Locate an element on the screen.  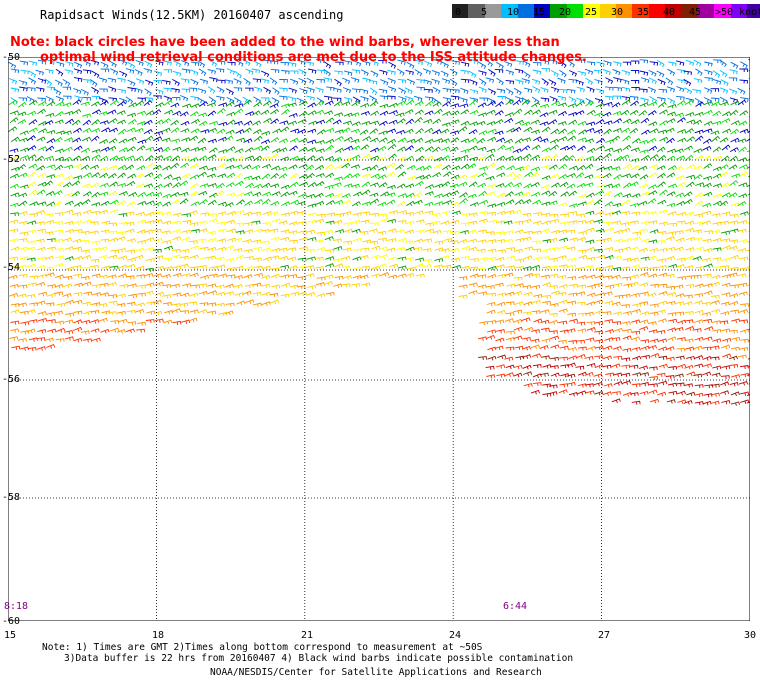
legend-swatch is located at coordinates (722, 11).